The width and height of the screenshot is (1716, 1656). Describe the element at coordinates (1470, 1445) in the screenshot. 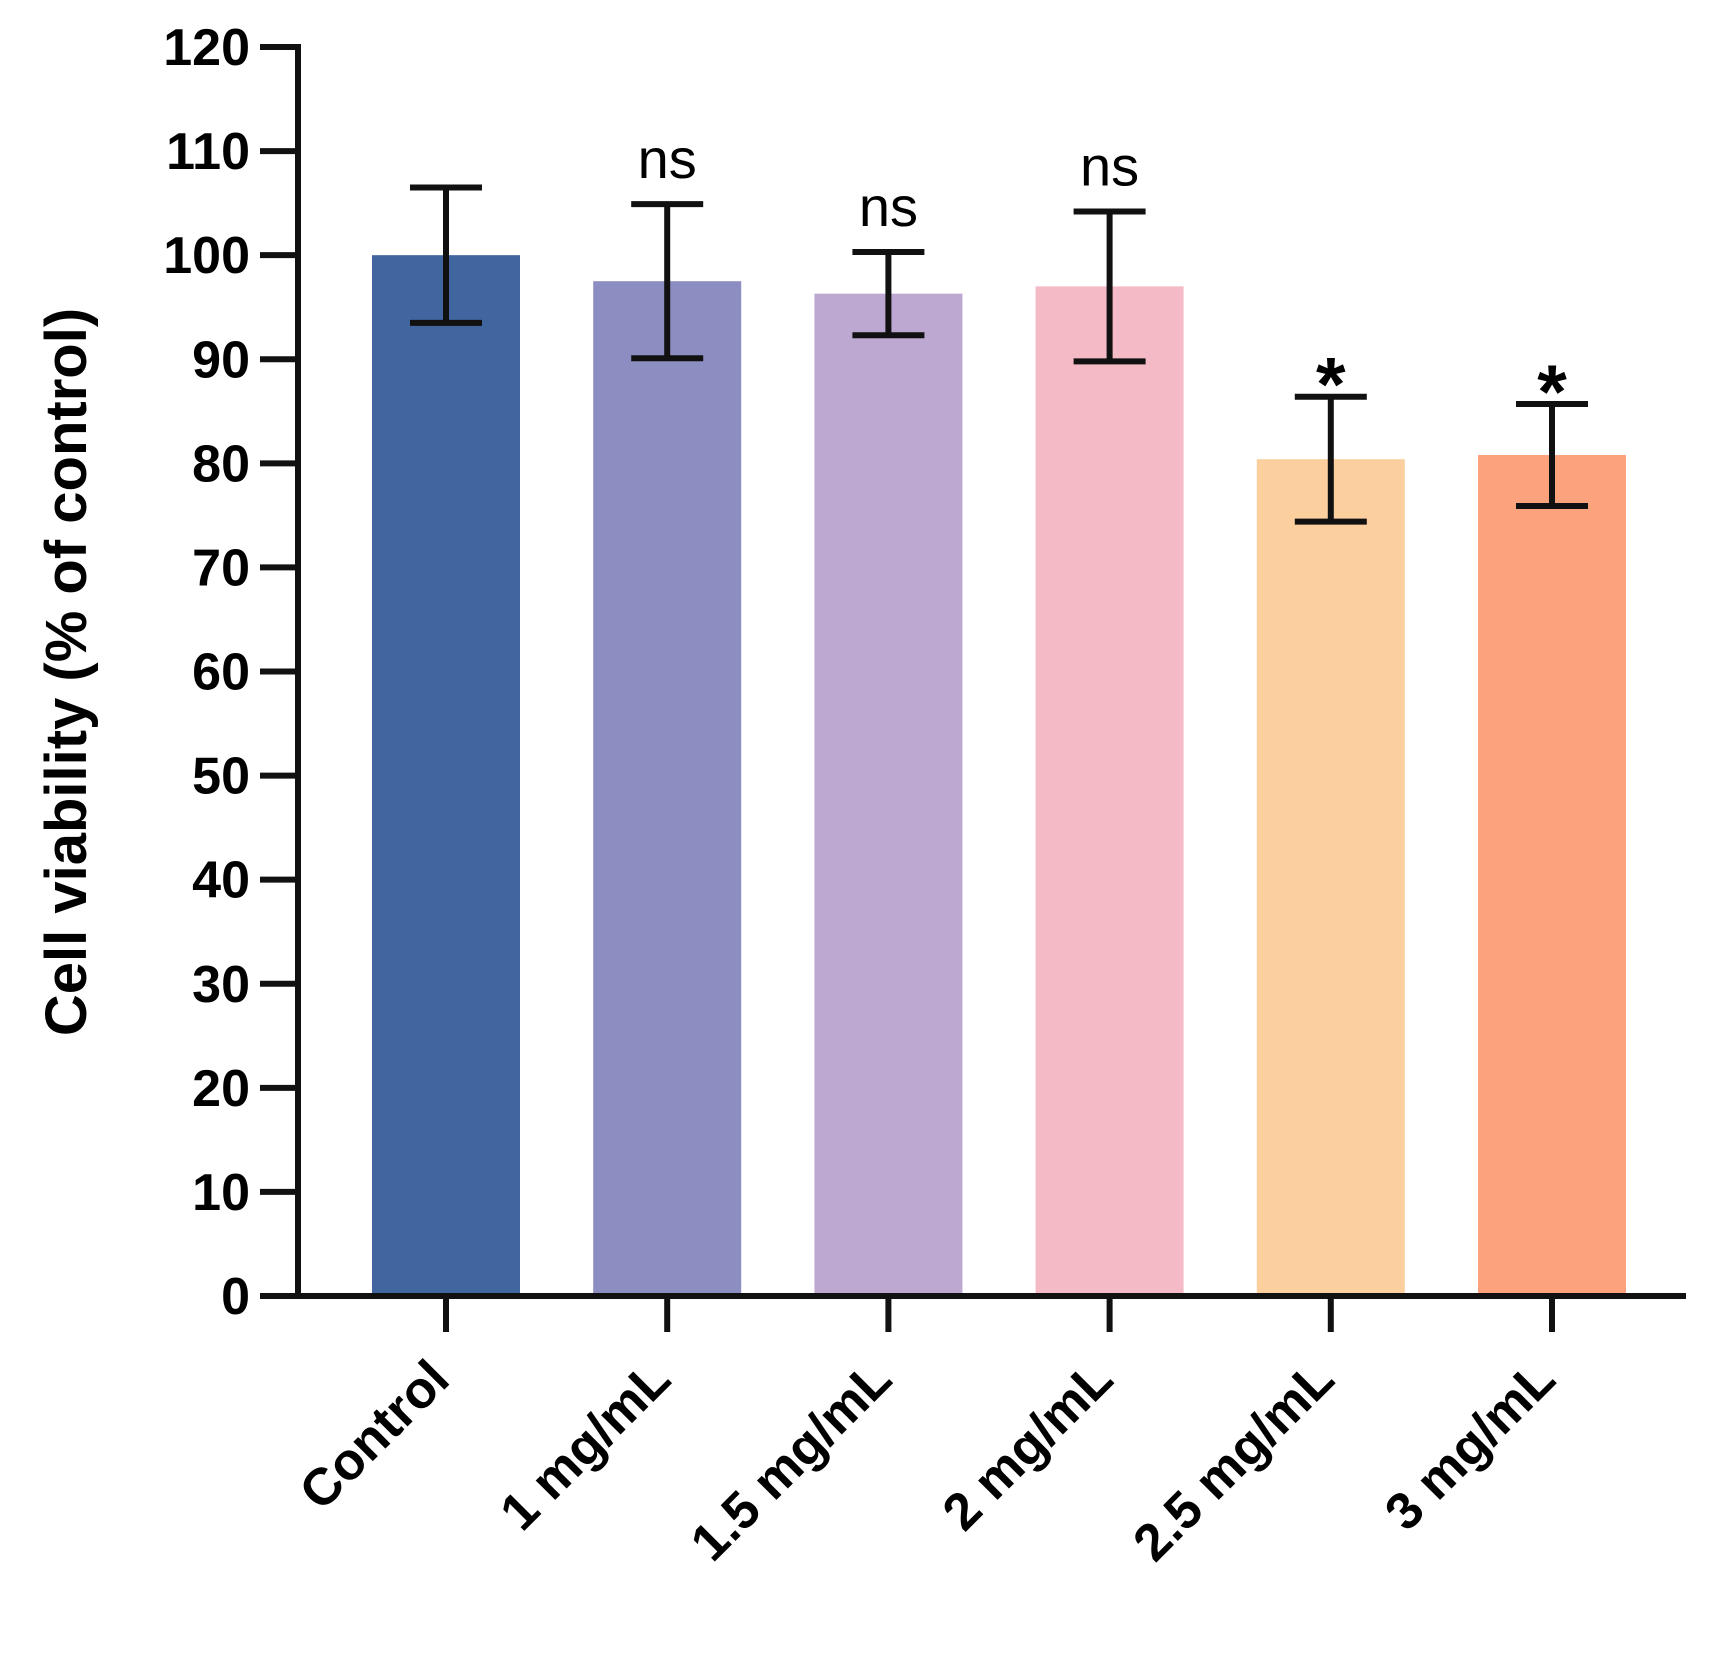

I see `x-tick-label-6: 3 mg/mL` at that location.